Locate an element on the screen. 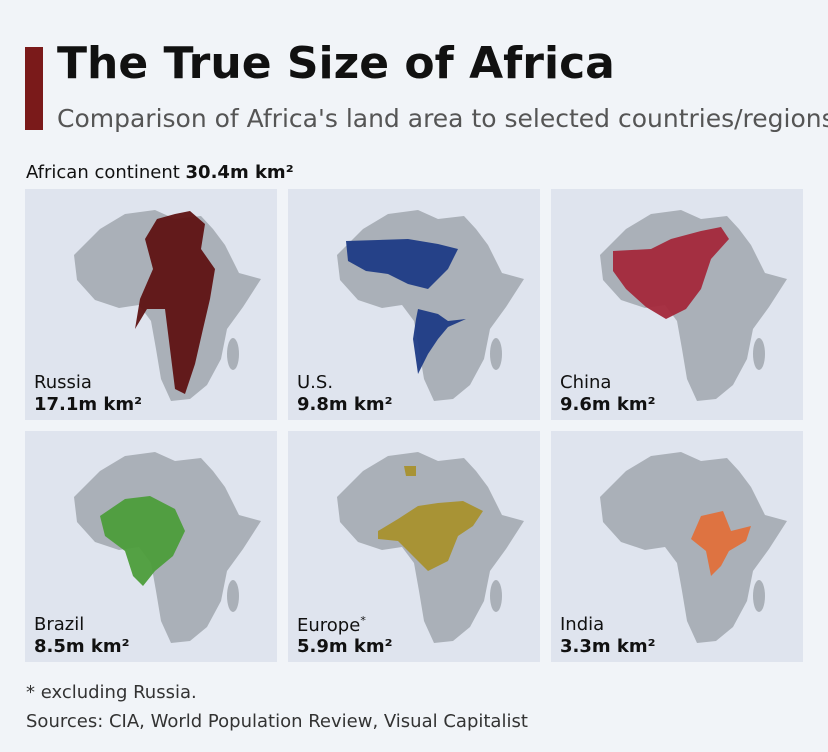  region-area: 9.8m km² is located at coordinates (345, 404).